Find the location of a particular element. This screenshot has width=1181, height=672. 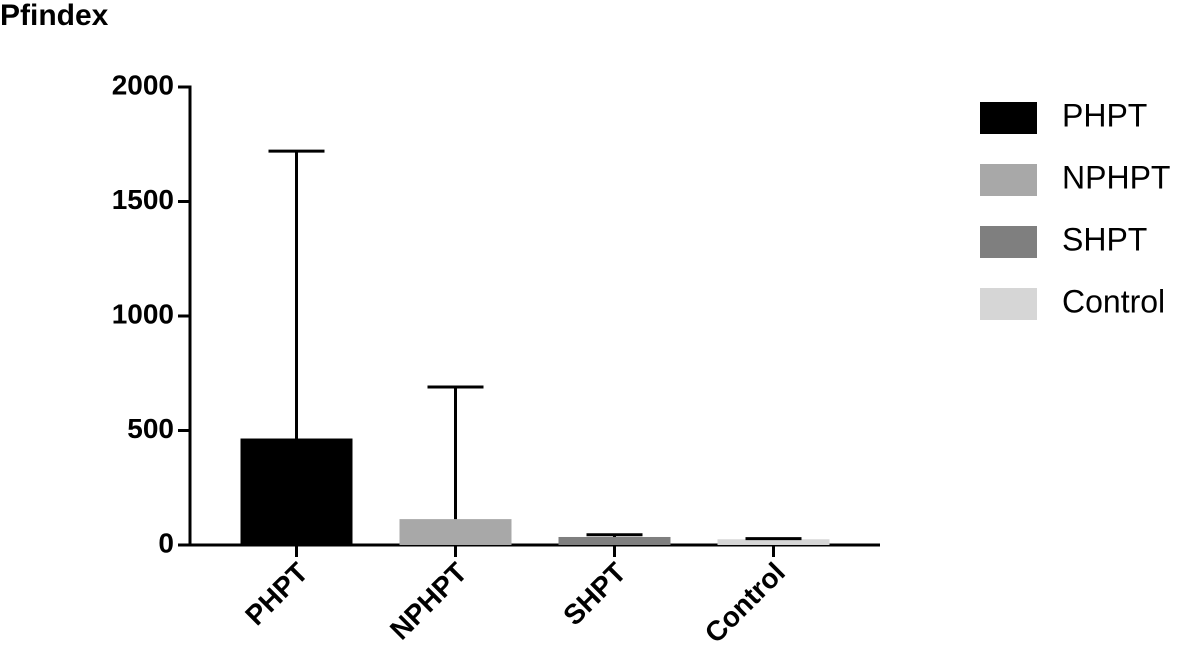

legend-label: SHPT is located at coordinates (1104, 239).